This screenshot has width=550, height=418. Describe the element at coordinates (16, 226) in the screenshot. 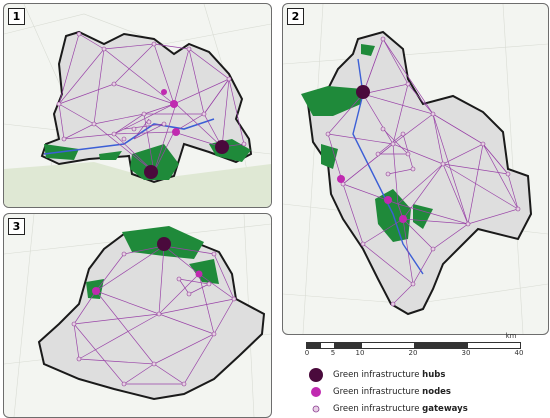

I see `panel-label: 3` at that location.